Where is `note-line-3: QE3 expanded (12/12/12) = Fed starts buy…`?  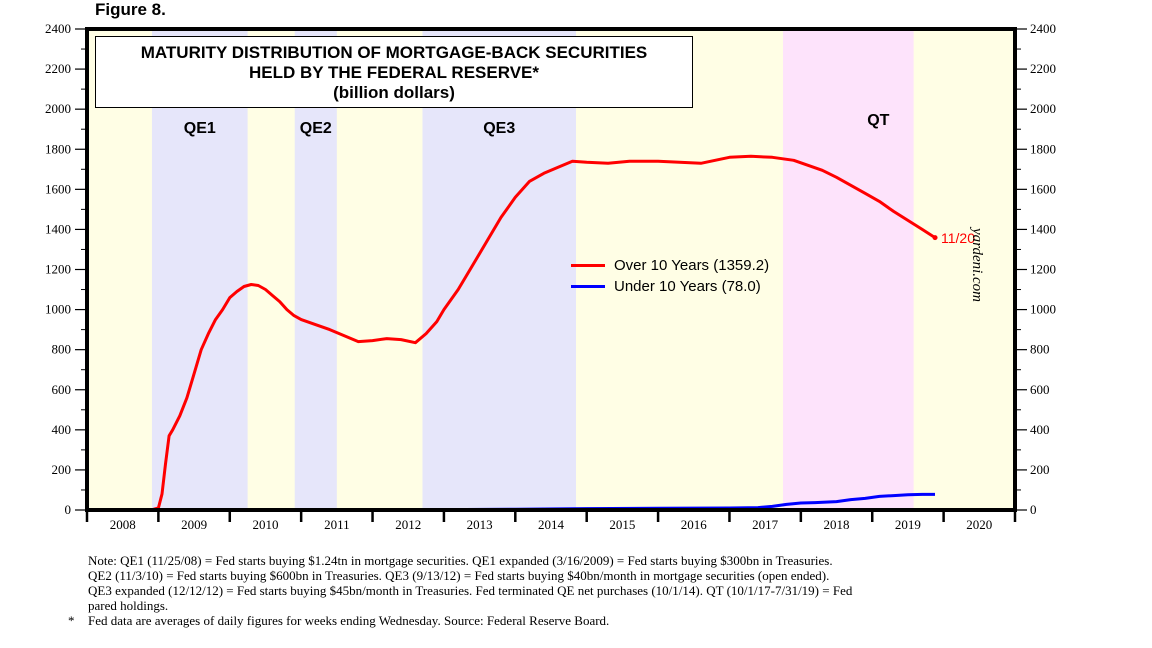
note-line-3: QE3 expanded (12/12/12) = Fed starts buy… is located at coordinates (470, 590).